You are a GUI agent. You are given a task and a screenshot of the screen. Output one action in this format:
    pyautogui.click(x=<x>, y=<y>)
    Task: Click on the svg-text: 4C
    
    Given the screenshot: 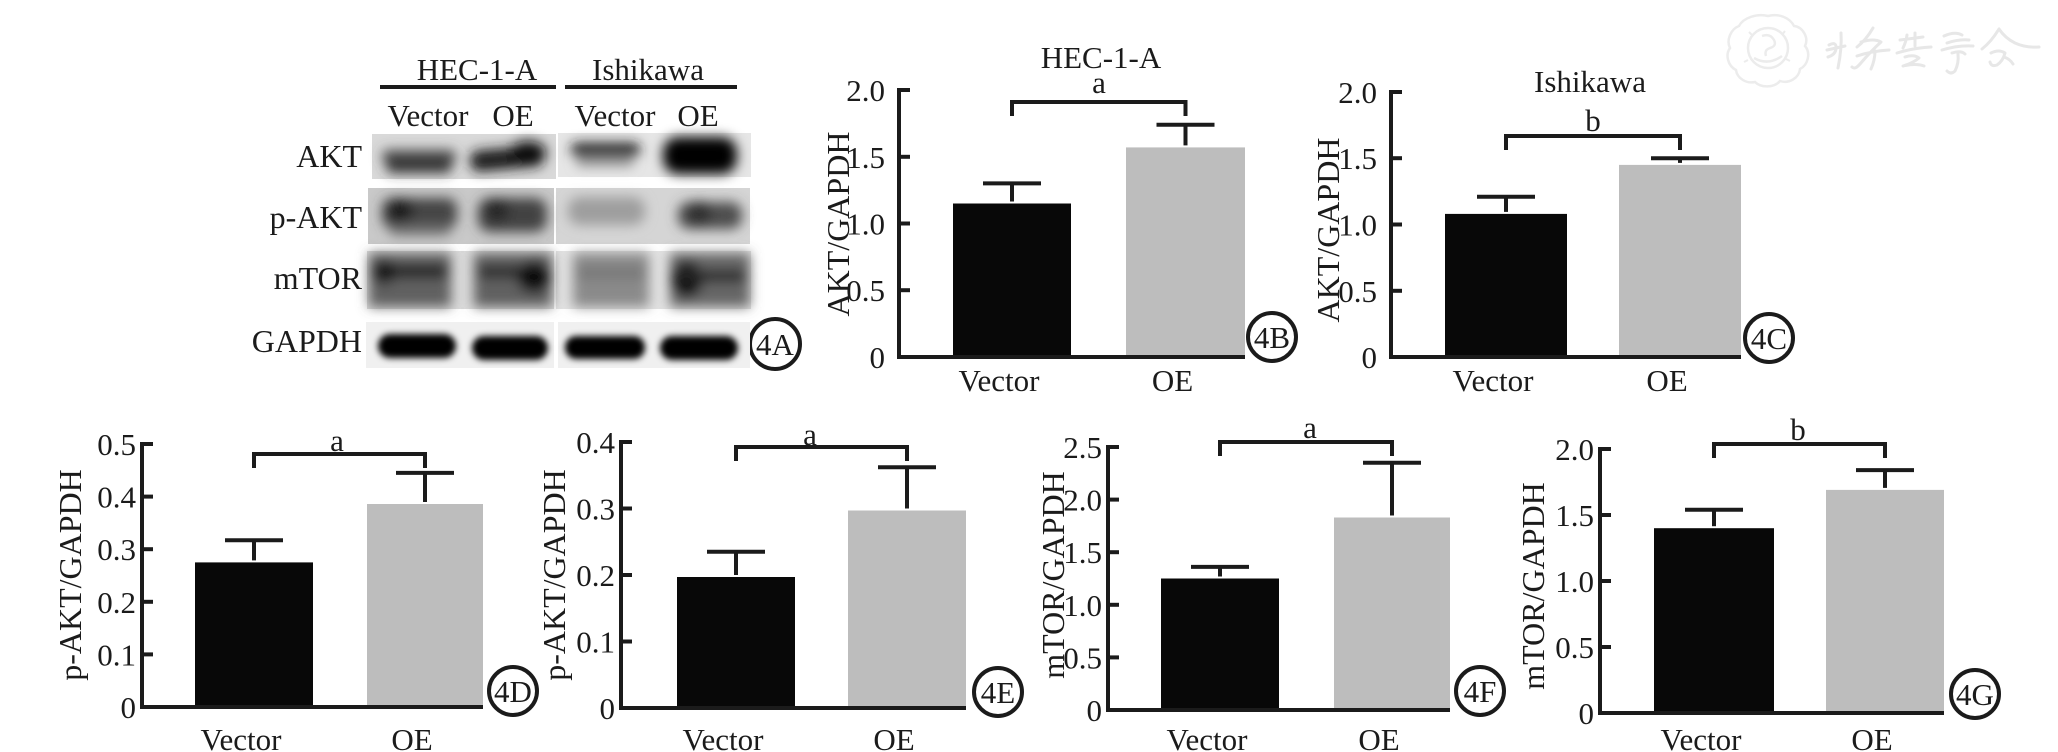 What is the action you would take?
    pyautogui.click(x=1769, y=338)
    